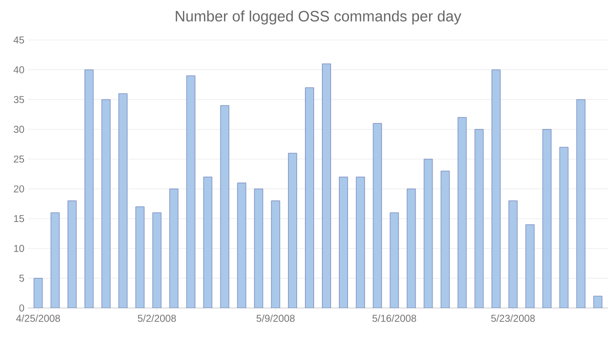 This screenshot has width=615, height=344. I want to click on y-tick-label: 20, so click(19, 188).